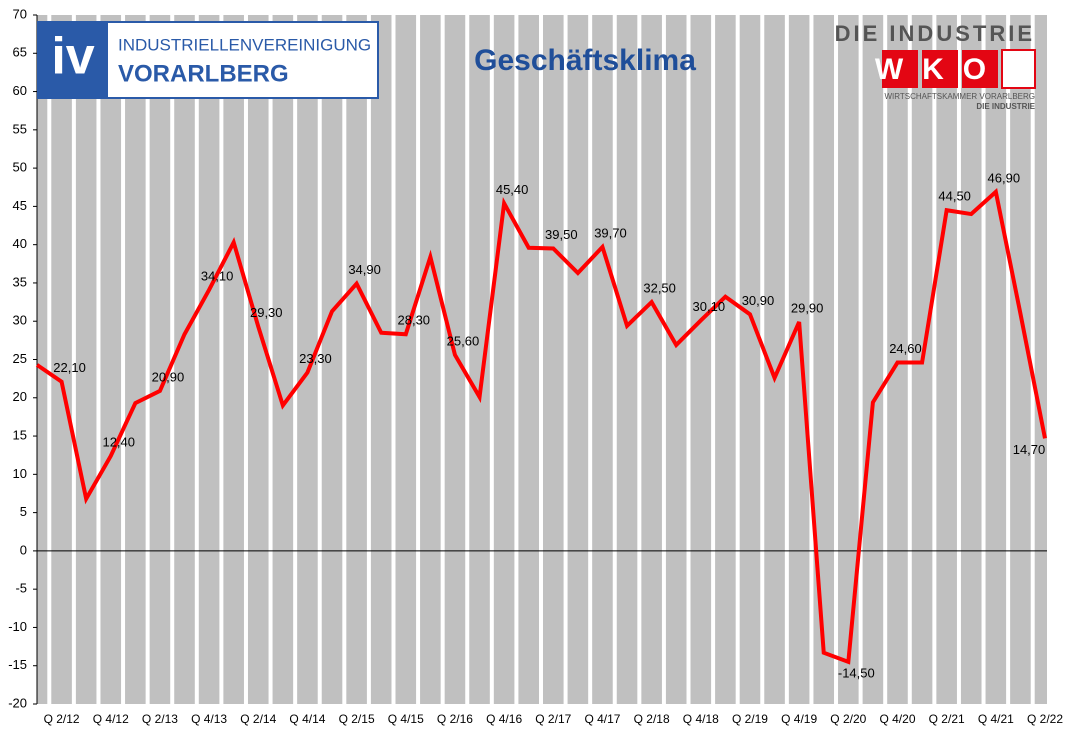 This screenshot has width=1073, height=734. Describe the element at coordinates (20, 13) in the screenshot. I see `y-tick-label: 70` at that location.